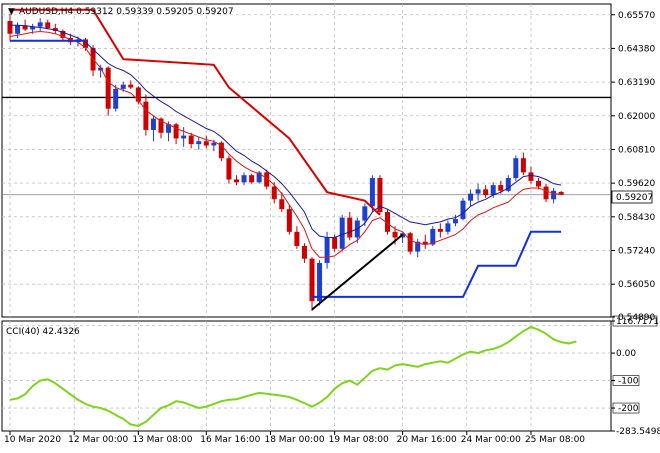  Describe the element at coordinates (632, 197) in the screenshot. I see `current-price-tag` at that location.